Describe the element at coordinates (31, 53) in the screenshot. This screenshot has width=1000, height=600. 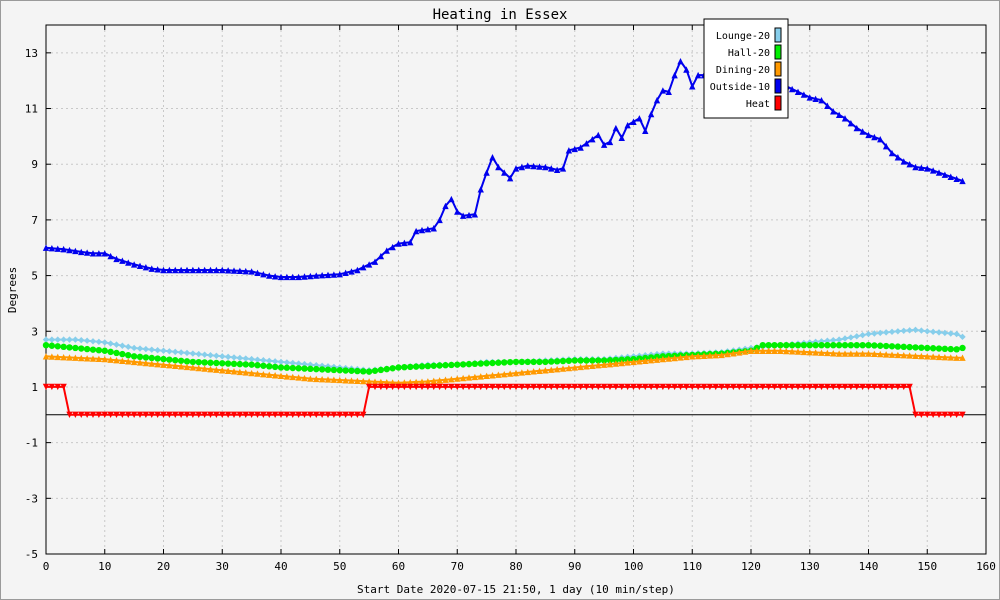
I see `y-tick-label: 13` at that location.